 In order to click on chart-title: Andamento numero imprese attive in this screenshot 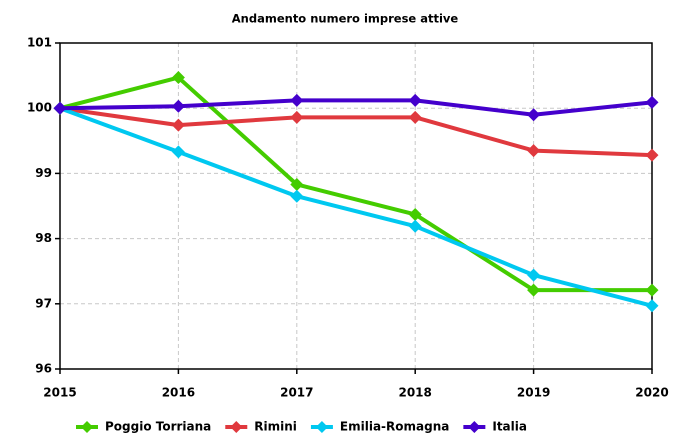, I will do `click(345, 19)`.